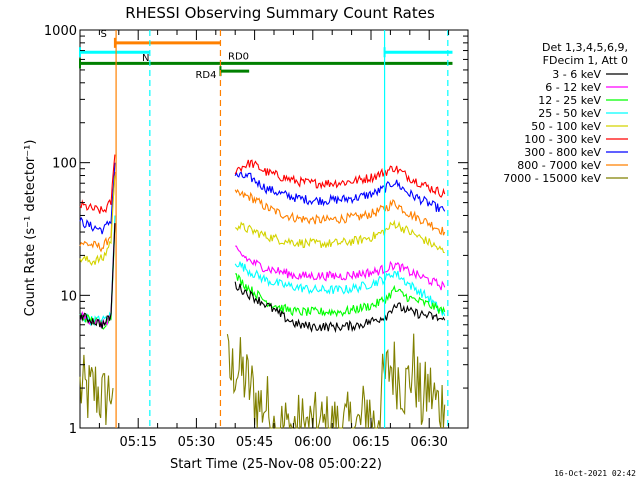 Image resolution: width=640 pixels, height=480 pixels. Describe the element at coordinates (238, 56) in the screenshot. I see `flag-label-3: RD0` at that location.